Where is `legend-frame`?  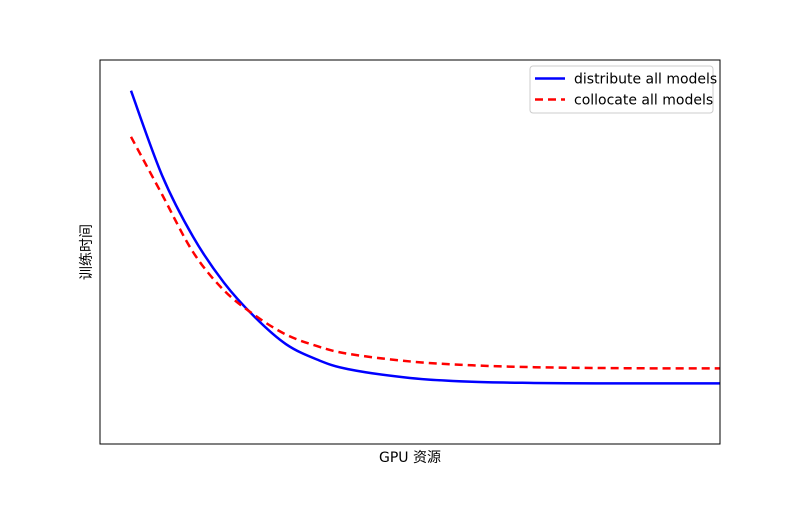 legend-frame is located at coordinates (621, 89).